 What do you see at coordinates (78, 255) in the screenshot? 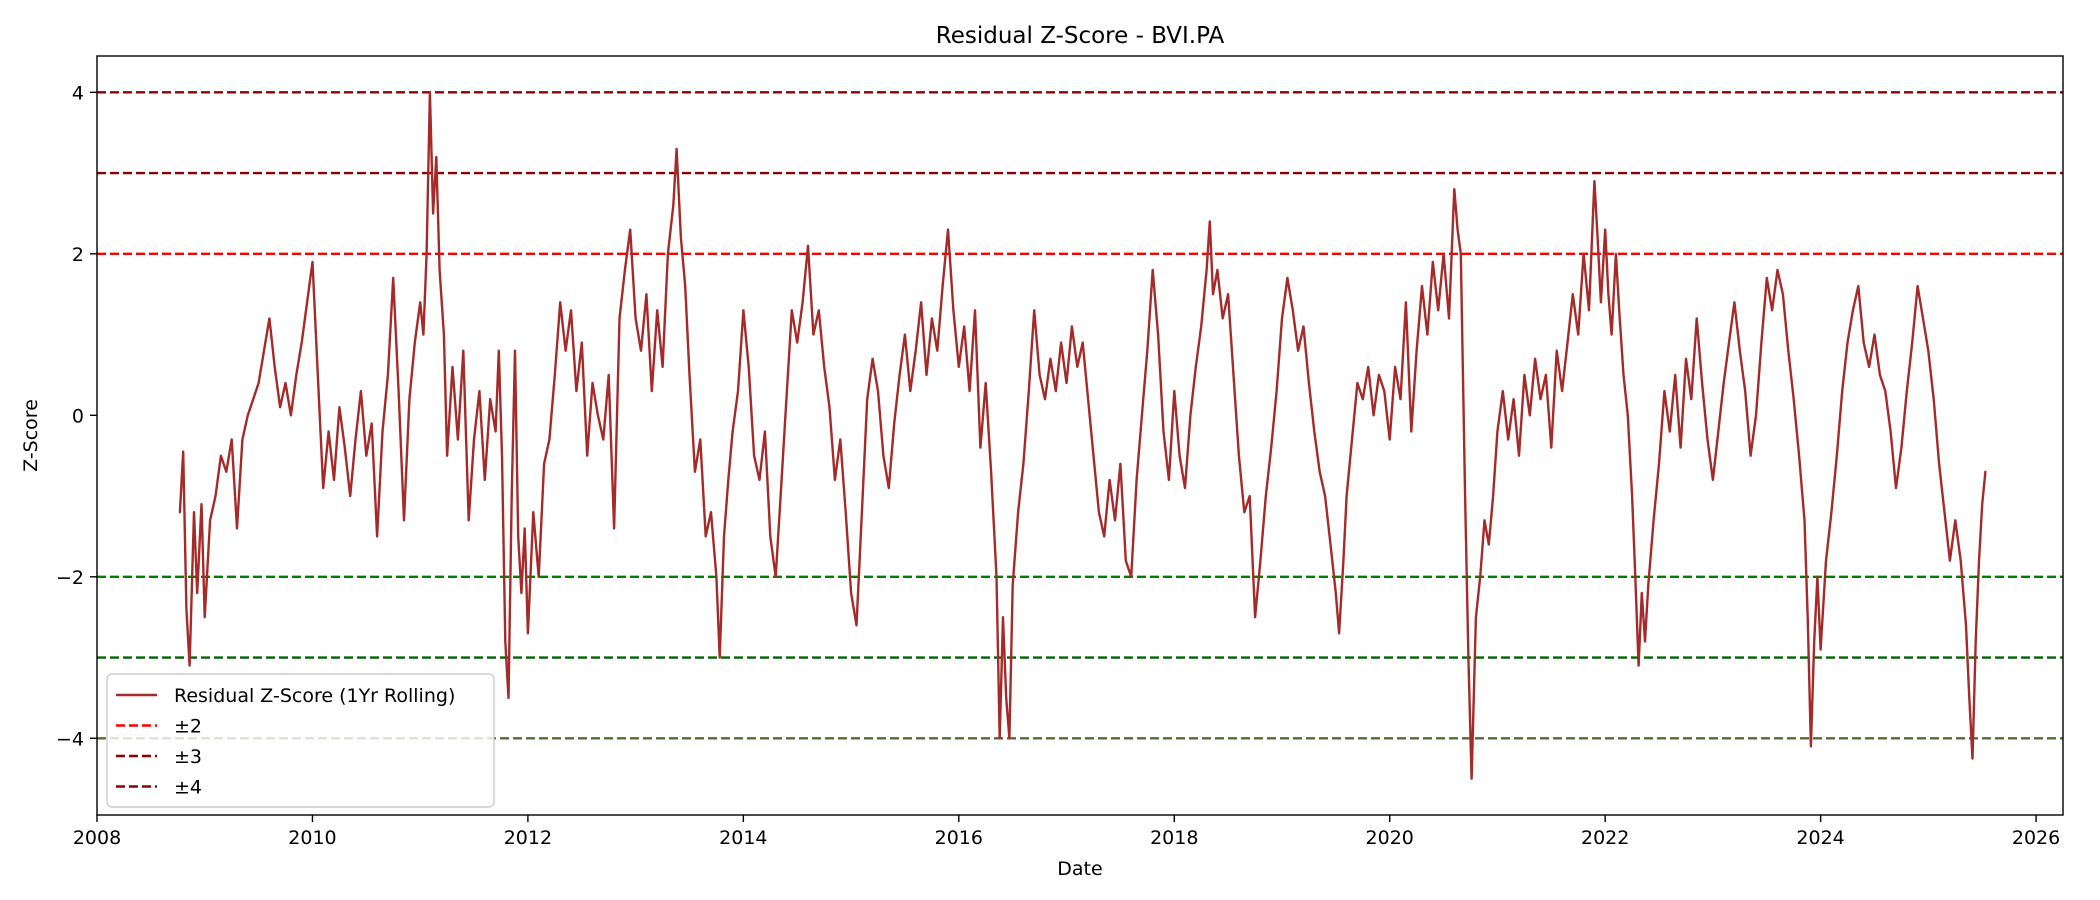
I see `y-tick-label: 2` at bounding box center [78, 255].